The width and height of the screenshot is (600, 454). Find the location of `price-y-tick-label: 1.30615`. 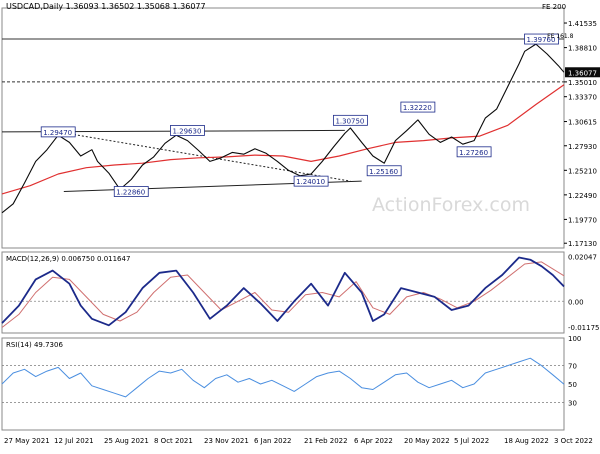

price-y-tick-label: 1.30615 is located at coordinates (582, 123).